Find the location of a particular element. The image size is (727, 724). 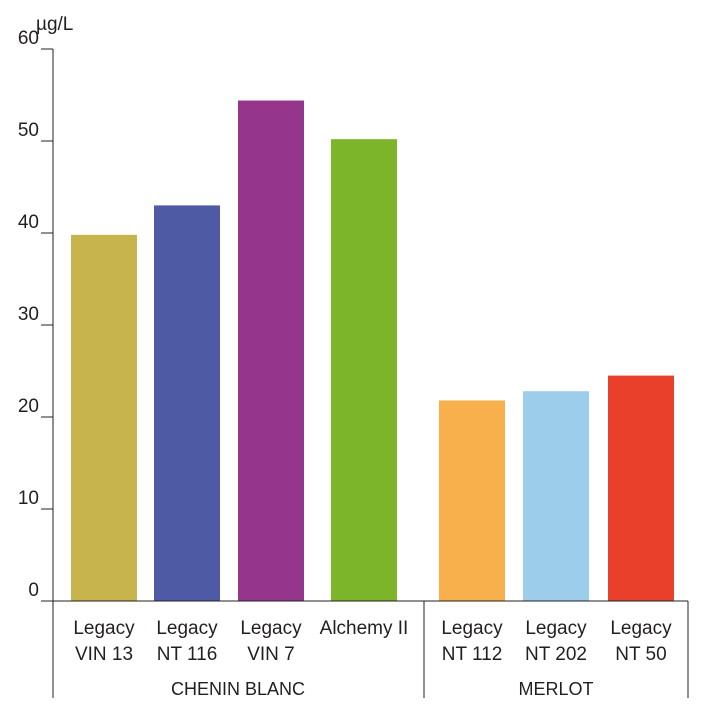

category-label: Alchemy II is located at coordinates (364, 628).